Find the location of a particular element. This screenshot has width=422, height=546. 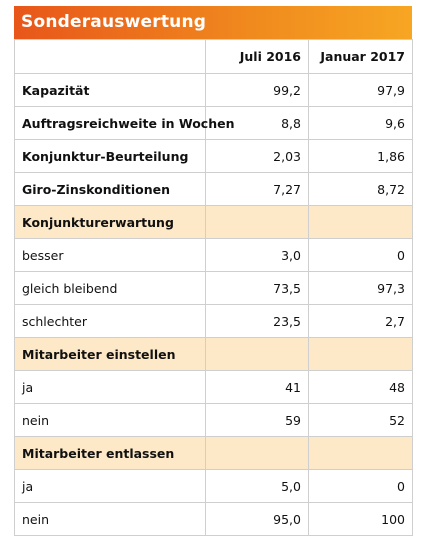

value-januar-2017: 97,3 is located at coordinates (360, 288).